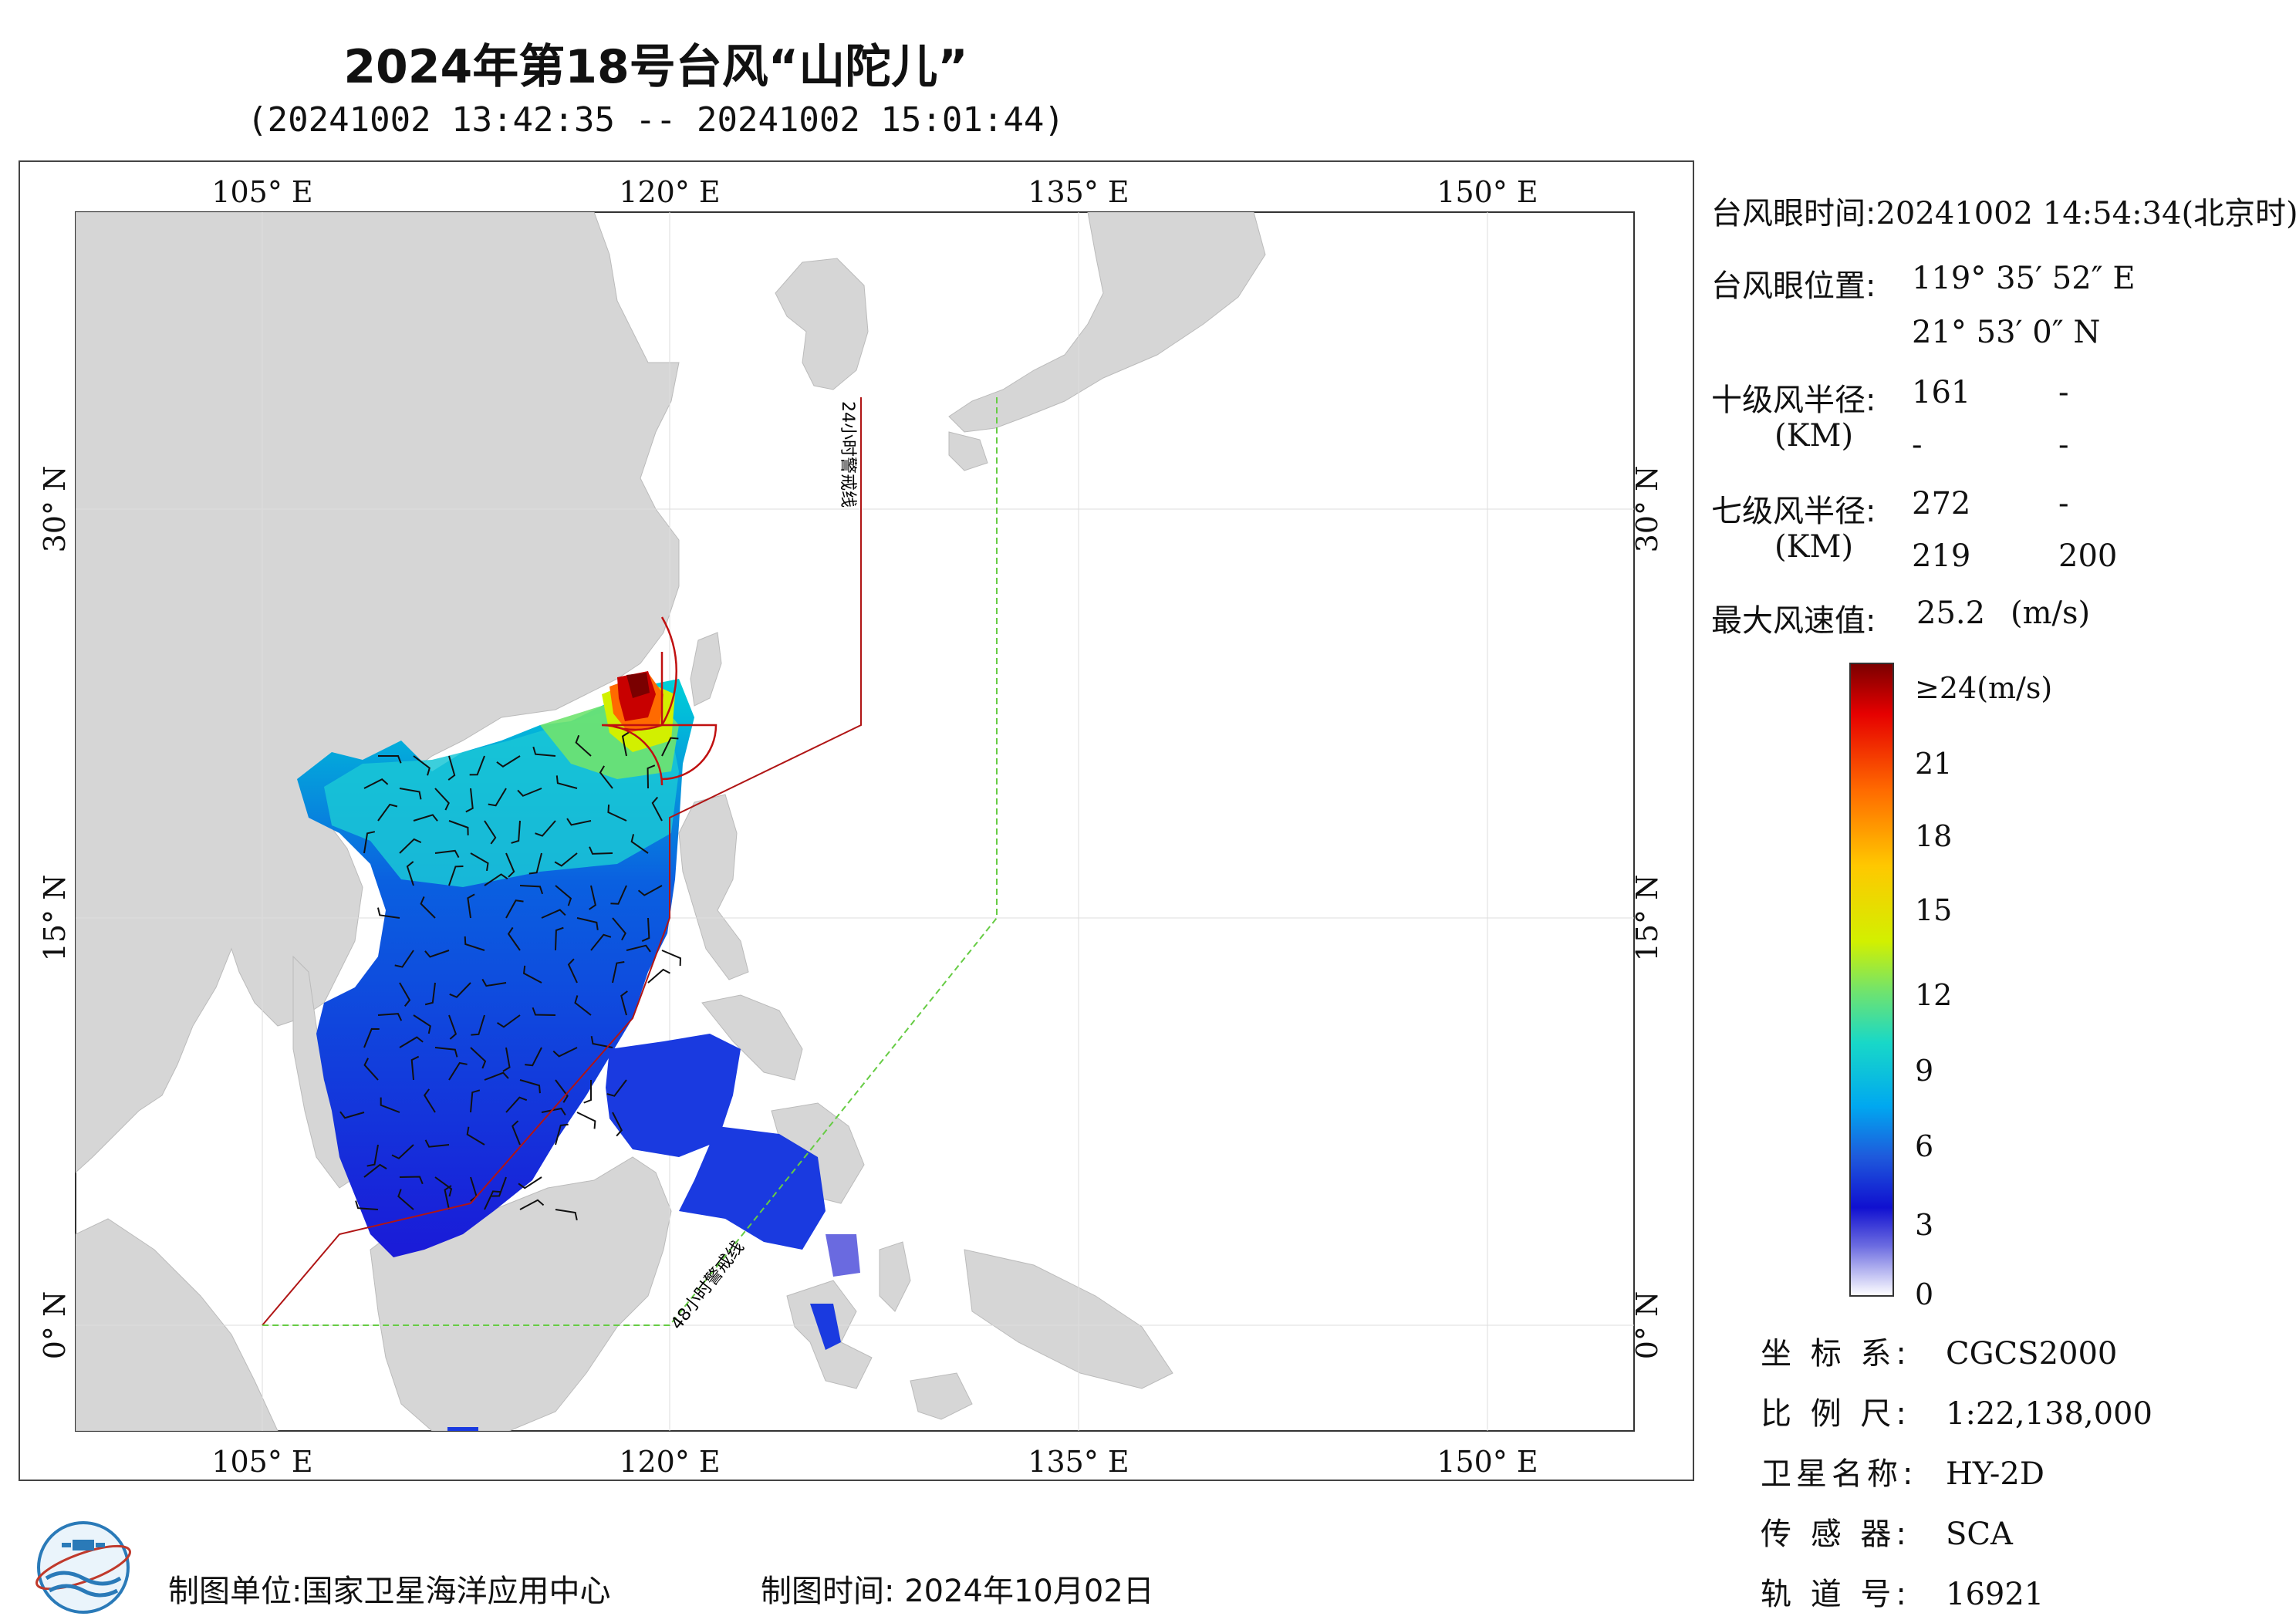 The width and height of the screenshot is (2296, 1623). What do you see at coordinates (1917, 445) in the screenshot?
I see `r10-value: -` at bounding box center [1917, 445].